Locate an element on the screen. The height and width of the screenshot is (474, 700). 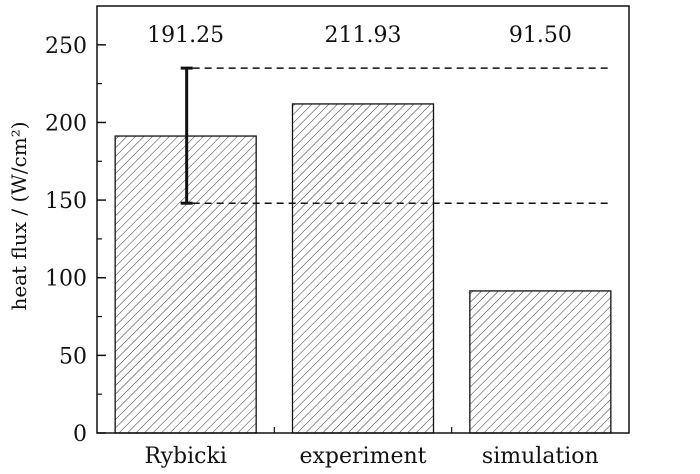
y-tick-label: 250 is located at coordinates (66, 46).